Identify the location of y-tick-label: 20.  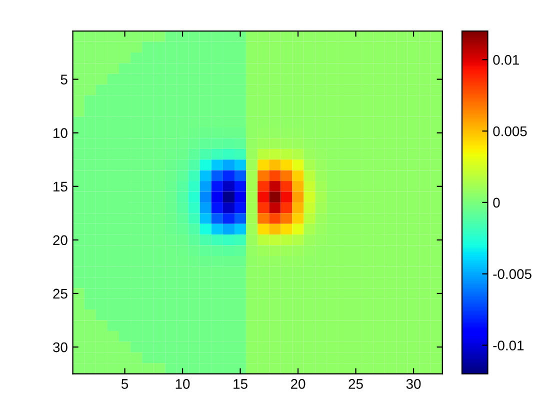
(60, 240).